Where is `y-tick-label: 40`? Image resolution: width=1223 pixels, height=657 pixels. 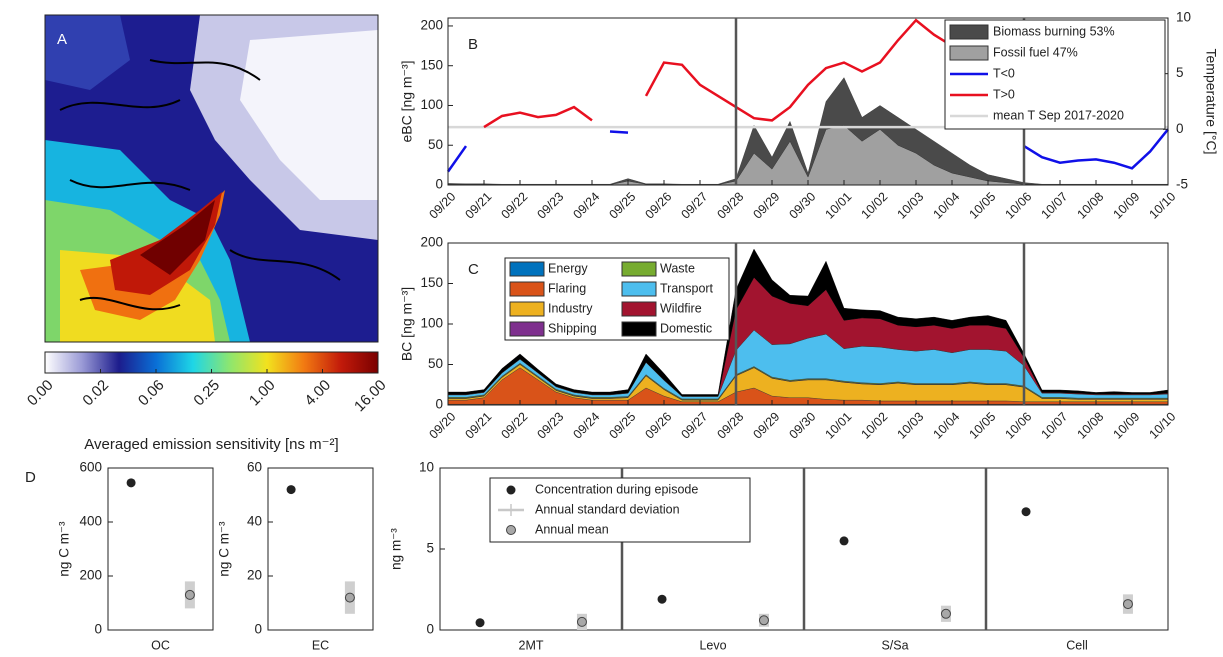
y-tick-label: 40 is located at coordinates (254, 521).